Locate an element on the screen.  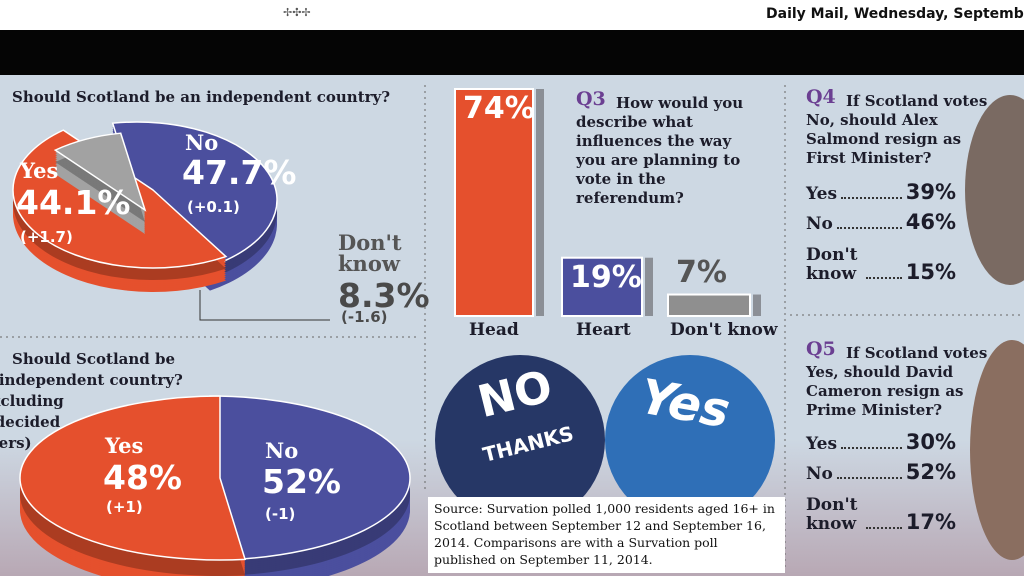
value-label: 74% is located at coordinates (499, 108).